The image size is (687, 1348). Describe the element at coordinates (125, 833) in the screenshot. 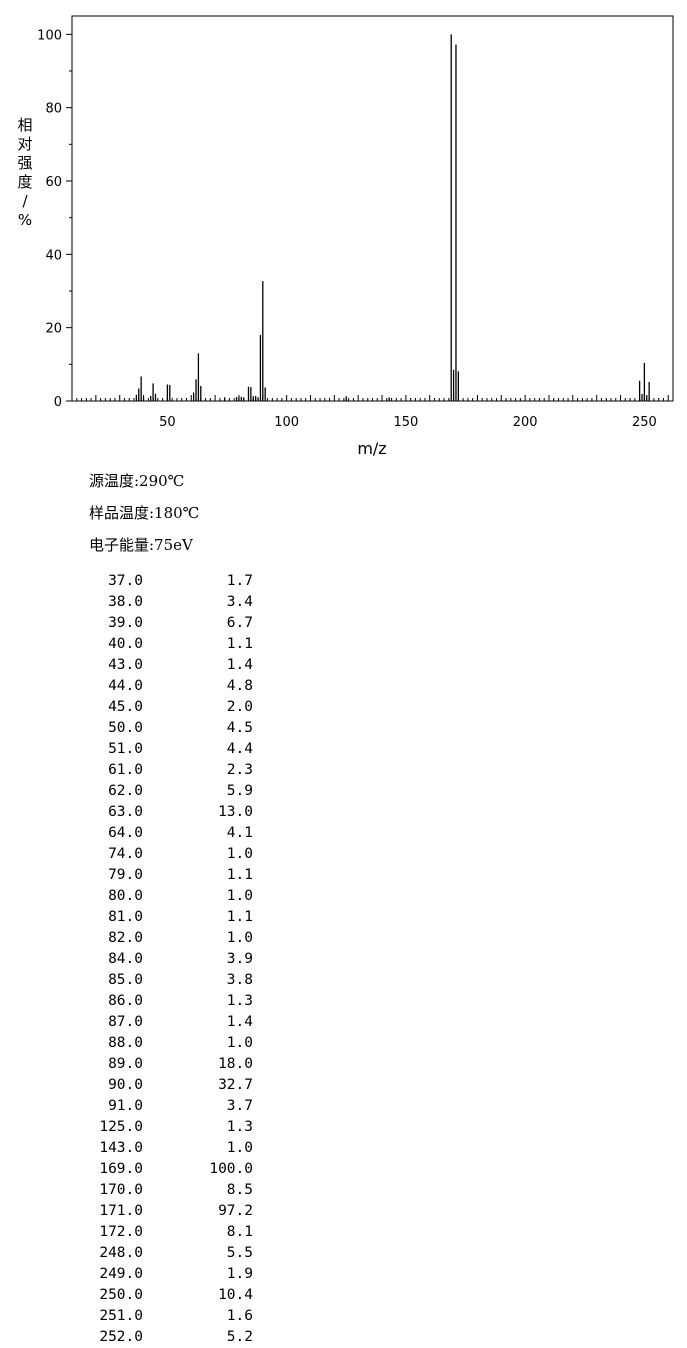

I see `mz-value: 64.0` at that location.